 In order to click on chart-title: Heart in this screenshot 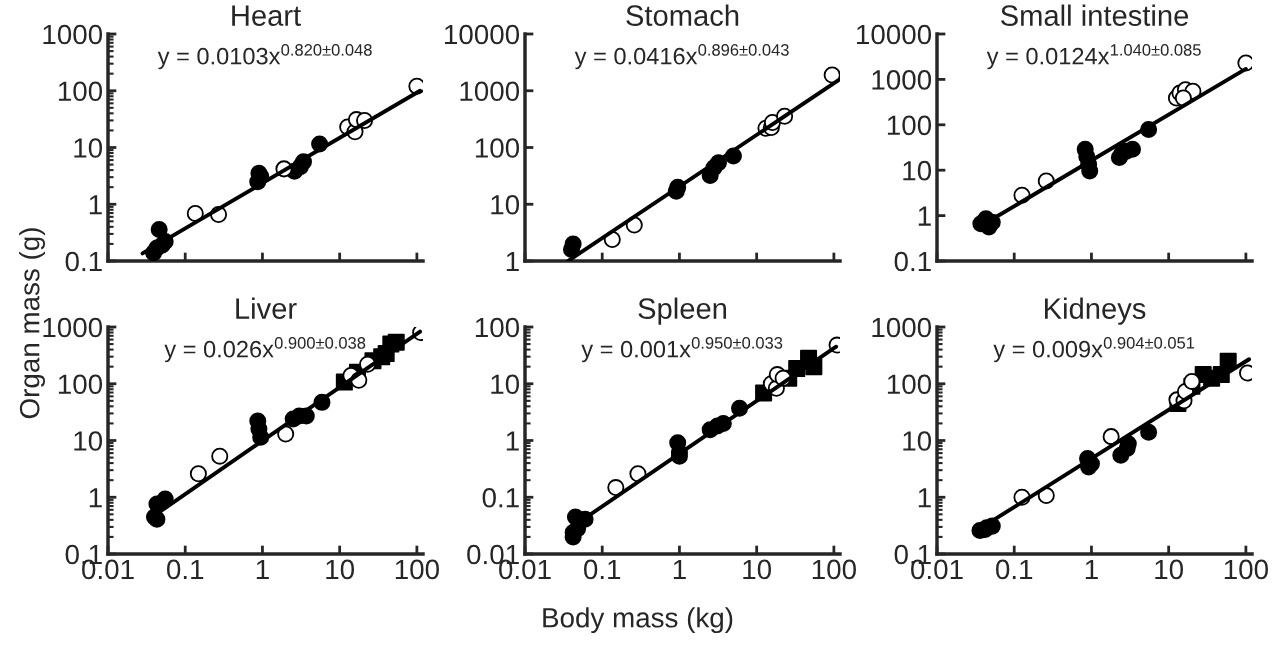, I will do `click(266, 15)`.